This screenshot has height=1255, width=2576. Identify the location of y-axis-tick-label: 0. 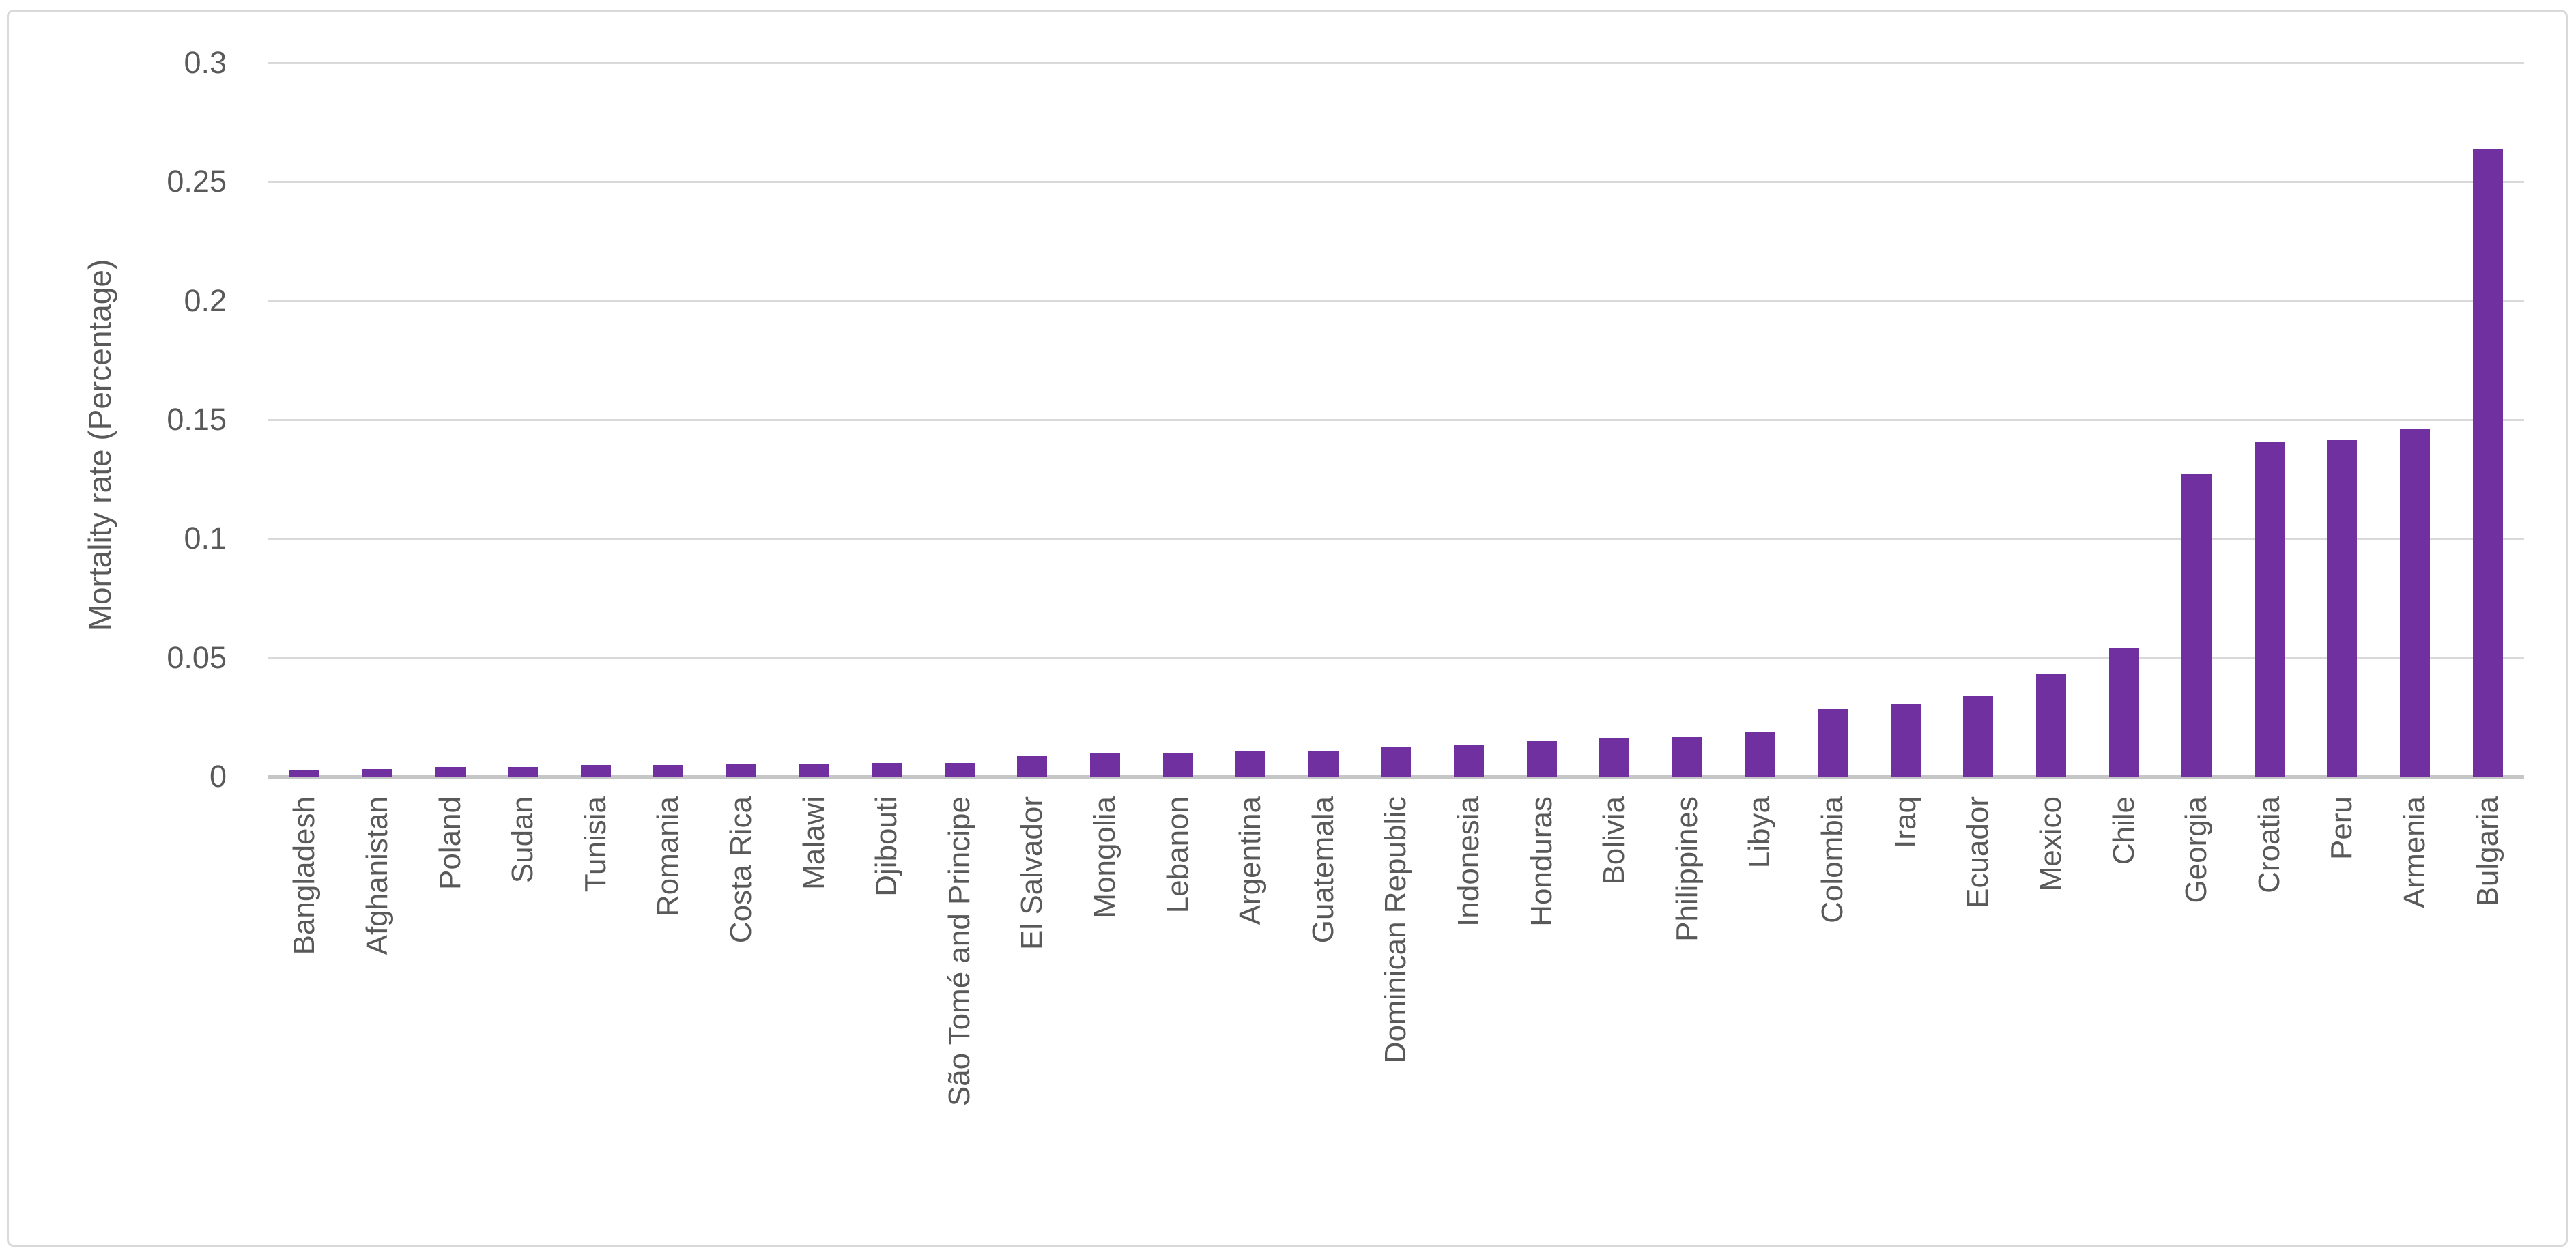
(218, 777).